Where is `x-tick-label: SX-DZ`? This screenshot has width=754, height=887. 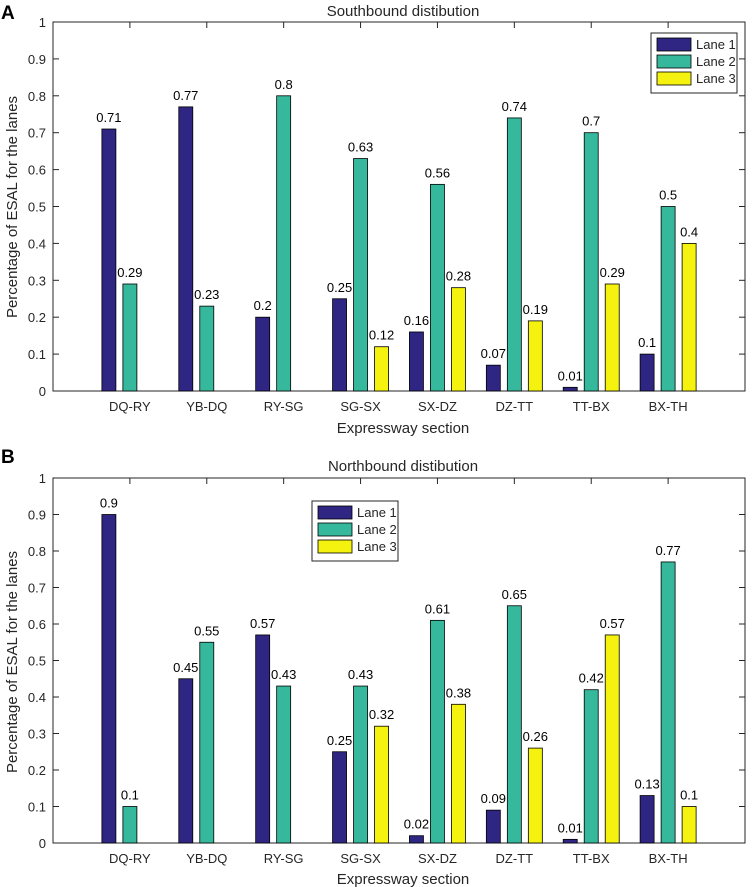
x-tick-label: SX-DZ is located at coordinates (437, 406).